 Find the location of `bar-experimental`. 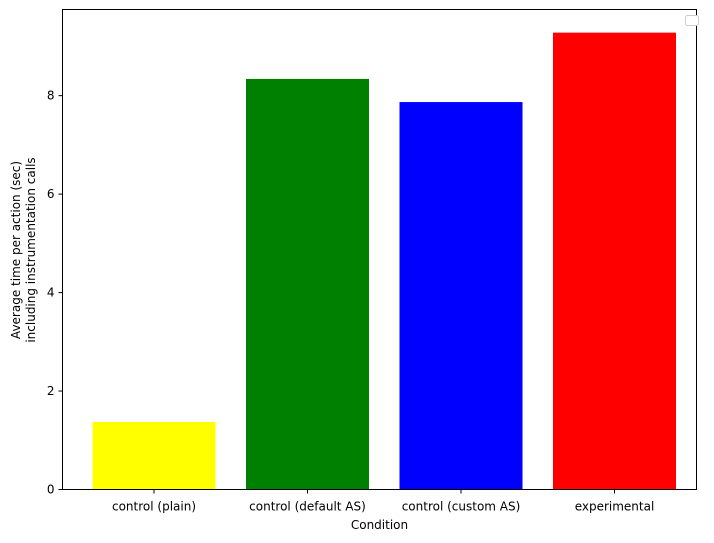

bar-experimental is located at coordinates (614, 261).